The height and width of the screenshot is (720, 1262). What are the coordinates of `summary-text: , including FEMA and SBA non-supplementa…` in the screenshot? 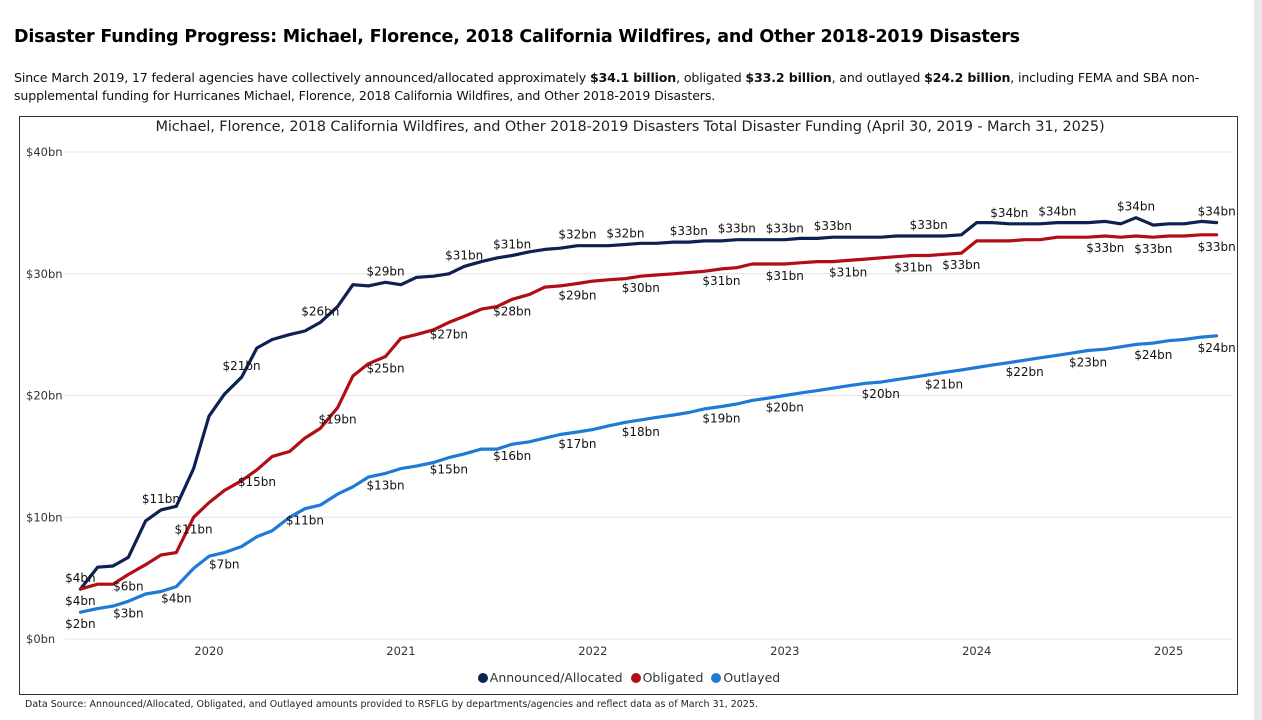 It's located at (607, 86).